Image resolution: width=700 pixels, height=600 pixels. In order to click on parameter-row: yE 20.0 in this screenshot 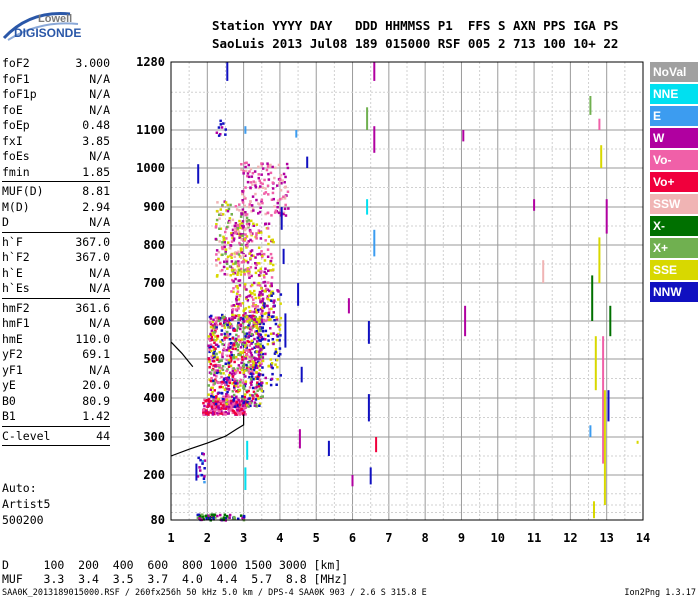, I will do `click(56, 386)`.